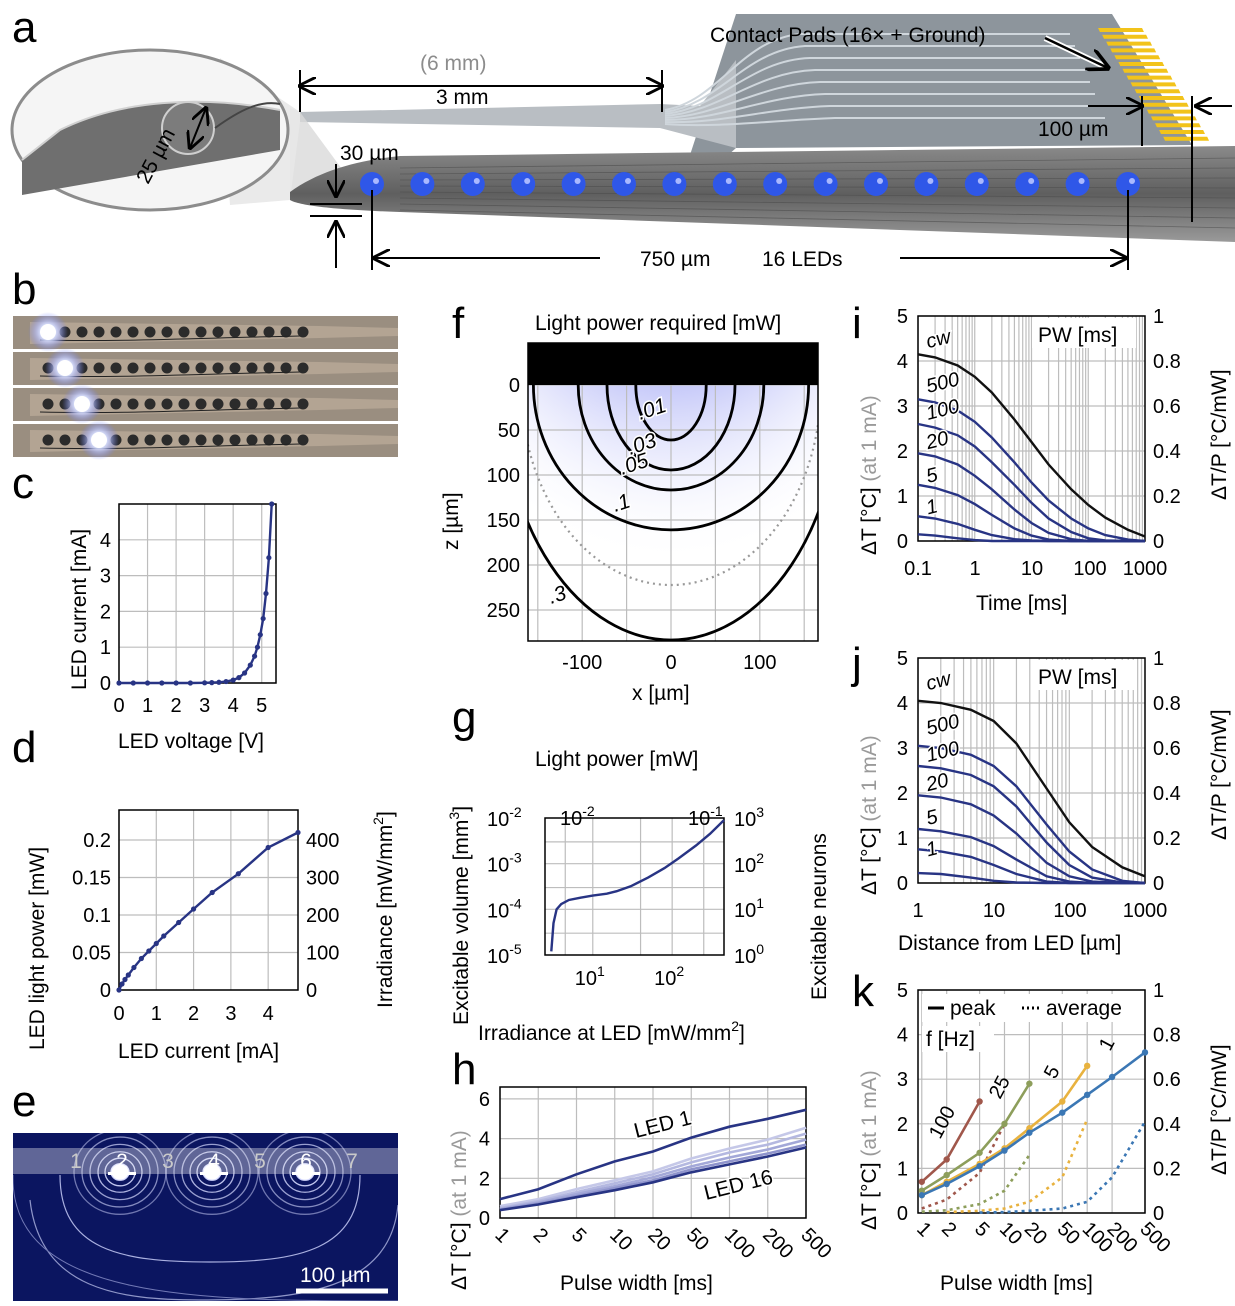 This screenshot has height=1306, width=1235. What do you see at coordinates (515, 812) in the screenshot?
I see `tick-exp: -2` at bounding box center [515, 812].